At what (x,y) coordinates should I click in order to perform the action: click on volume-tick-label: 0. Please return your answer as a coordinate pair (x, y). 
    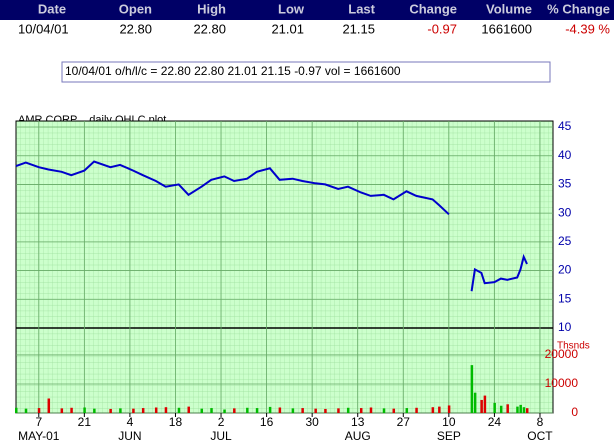
    Looking at the image, I should click on (574, 412).